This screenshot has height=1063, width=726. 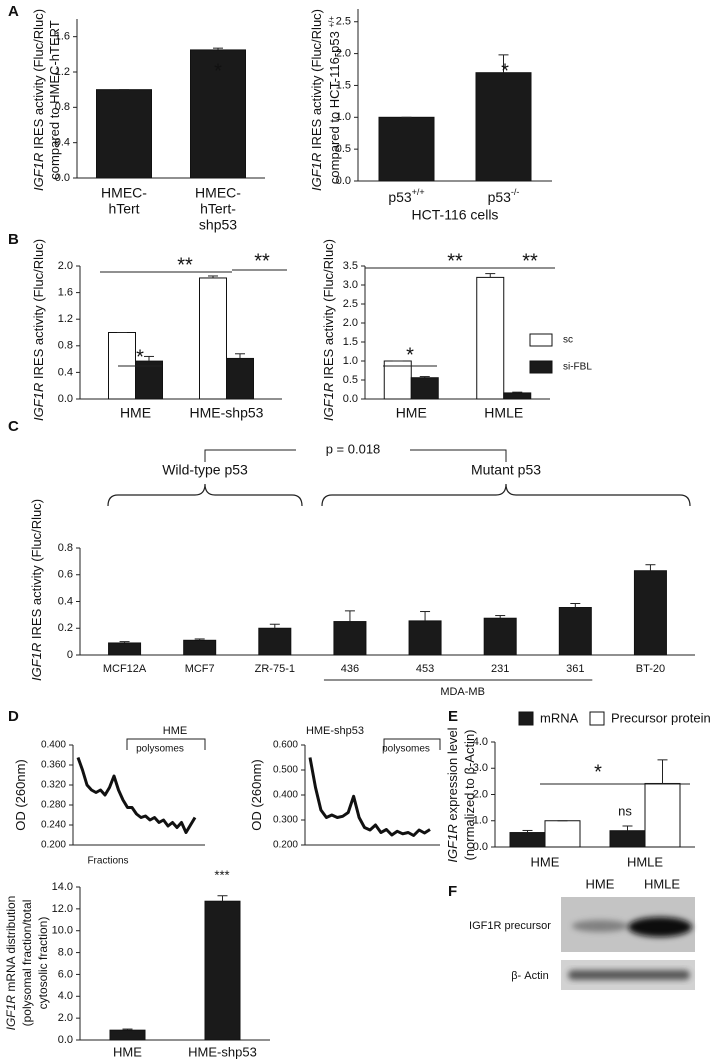 What do you see at coordinates (125, 669) in the screenshot?
I see `x-tick-label: MCF12A` at bounding box center [125, 669].